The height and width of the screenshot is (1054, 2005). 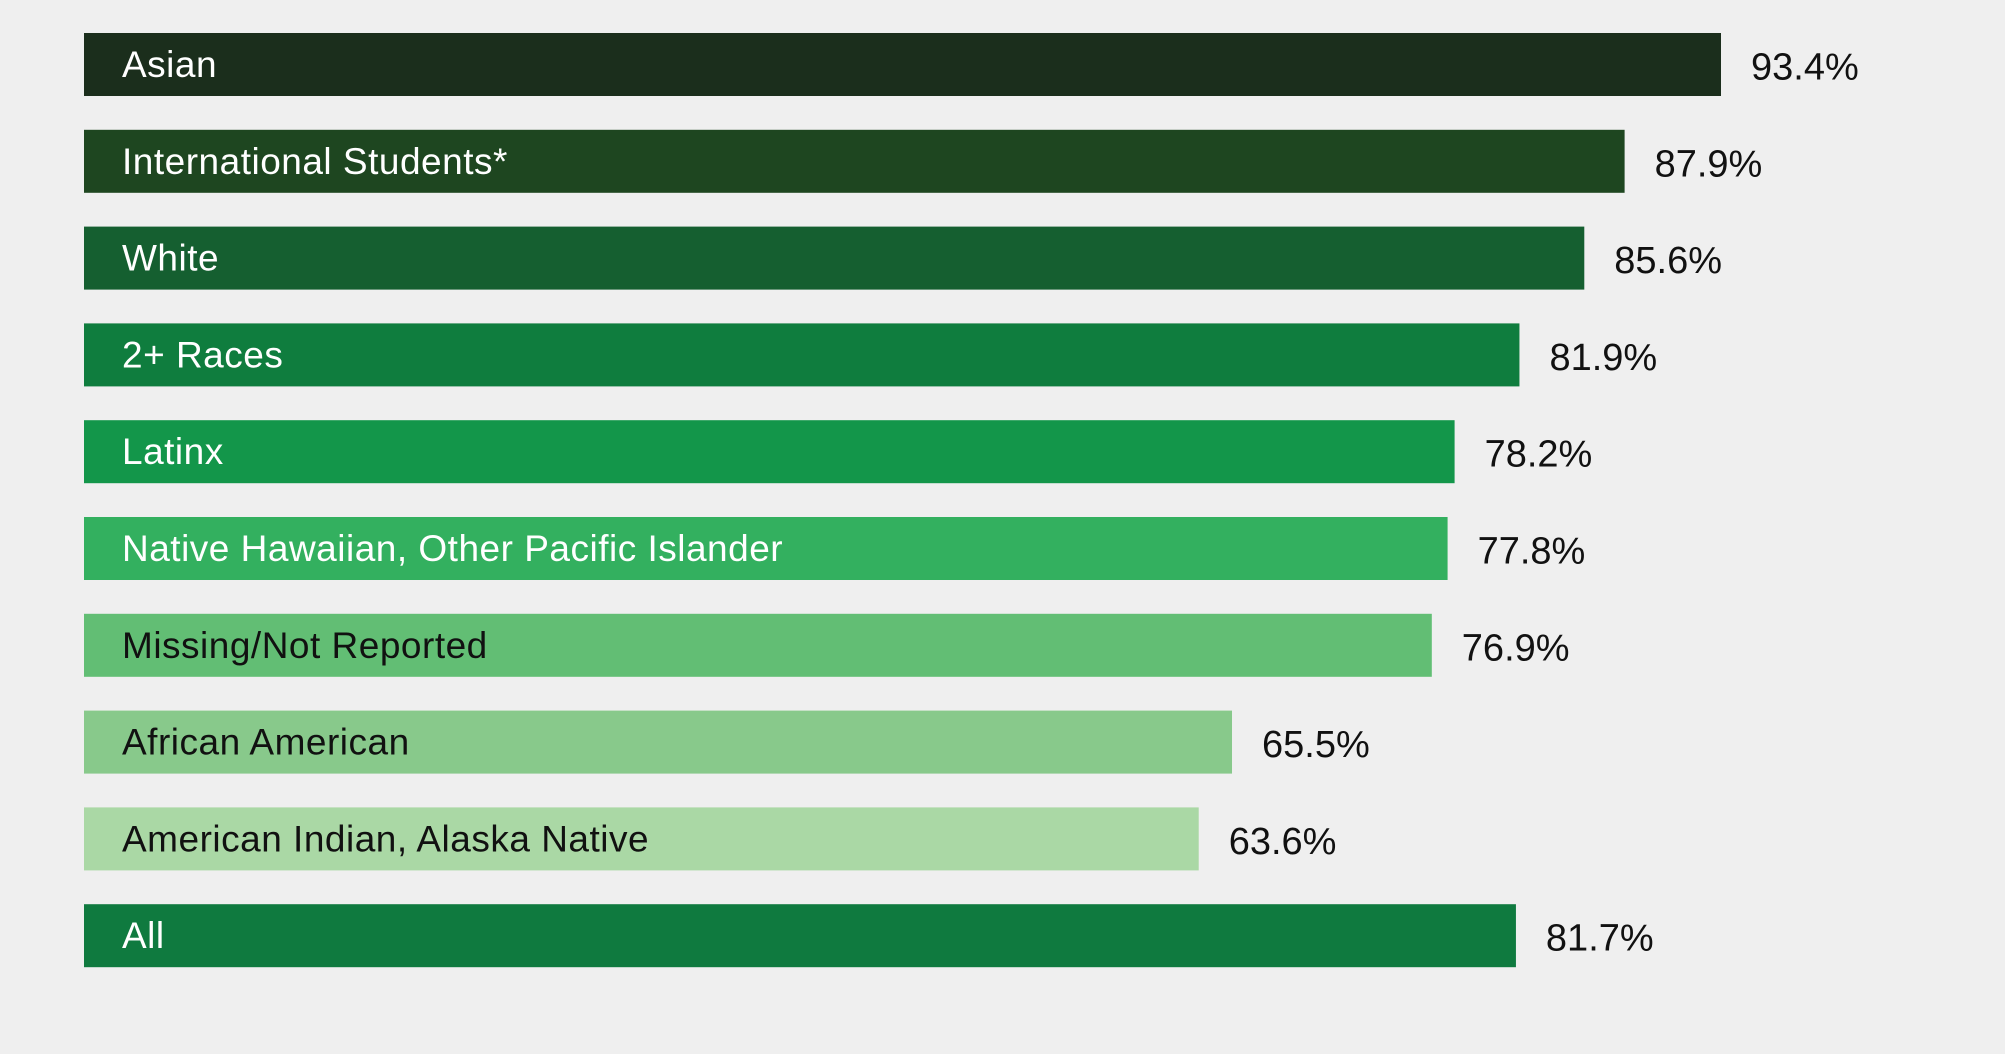 I want to click on category-label-9: All, so click(x=143, y=935).